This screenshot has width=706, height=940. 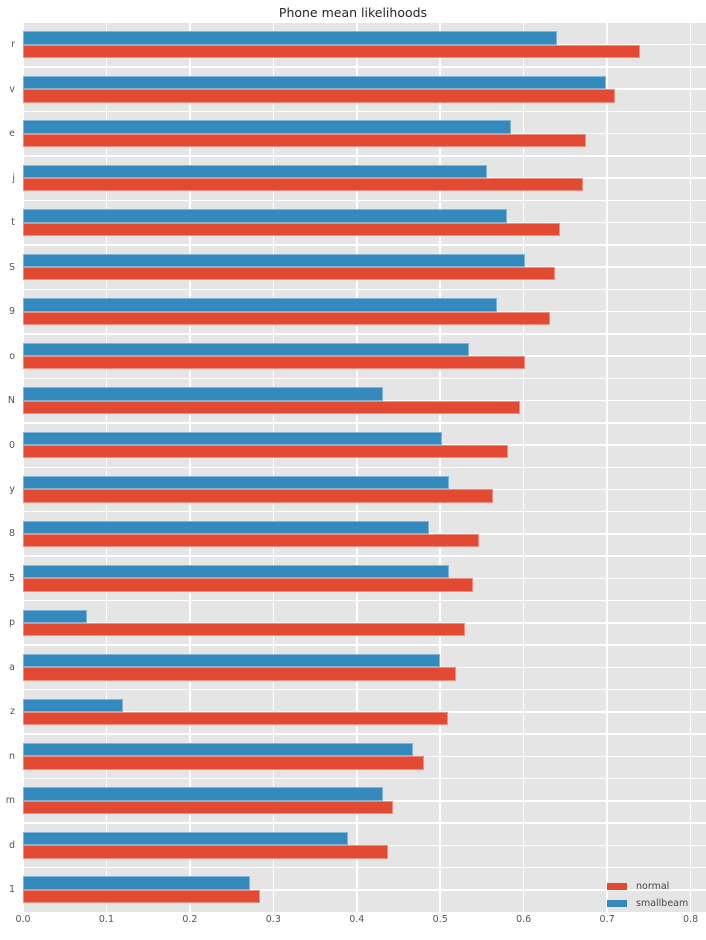 I want to click on bar-normal-m, so click(x=208, y=807).